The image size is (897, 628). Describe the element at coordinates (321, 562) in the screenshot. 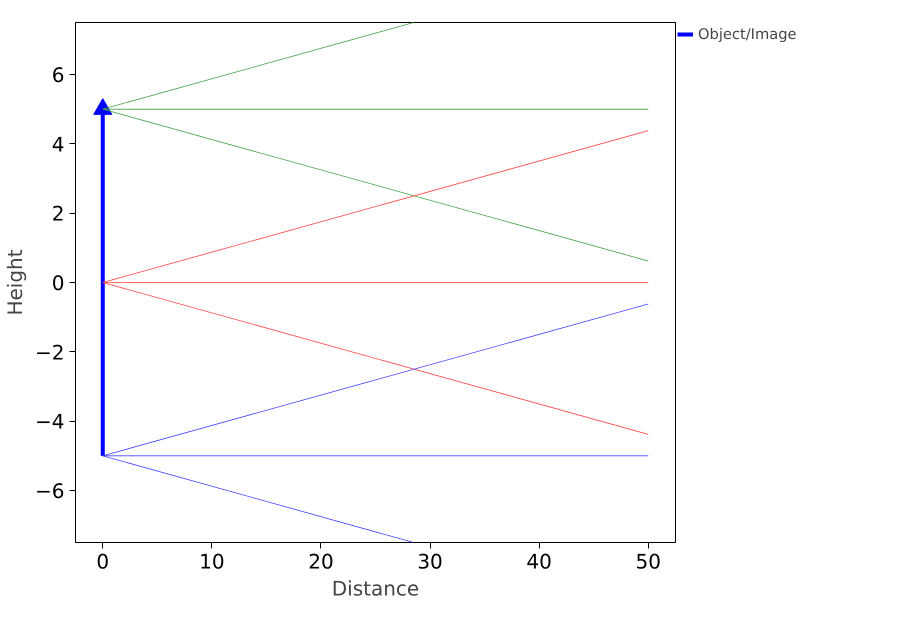

I see `x-tick-label: 20` at that location.